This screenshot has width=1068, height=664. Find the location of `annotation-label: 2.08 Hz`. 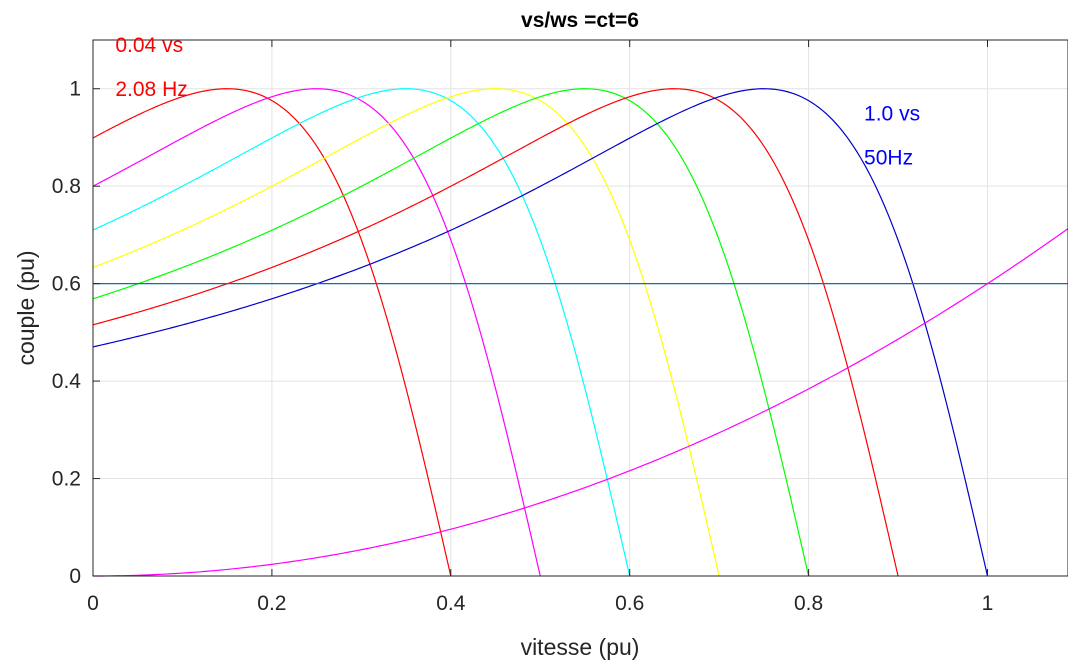

annotation-label: 2.08 Hz is located at coordinates (151, 89).